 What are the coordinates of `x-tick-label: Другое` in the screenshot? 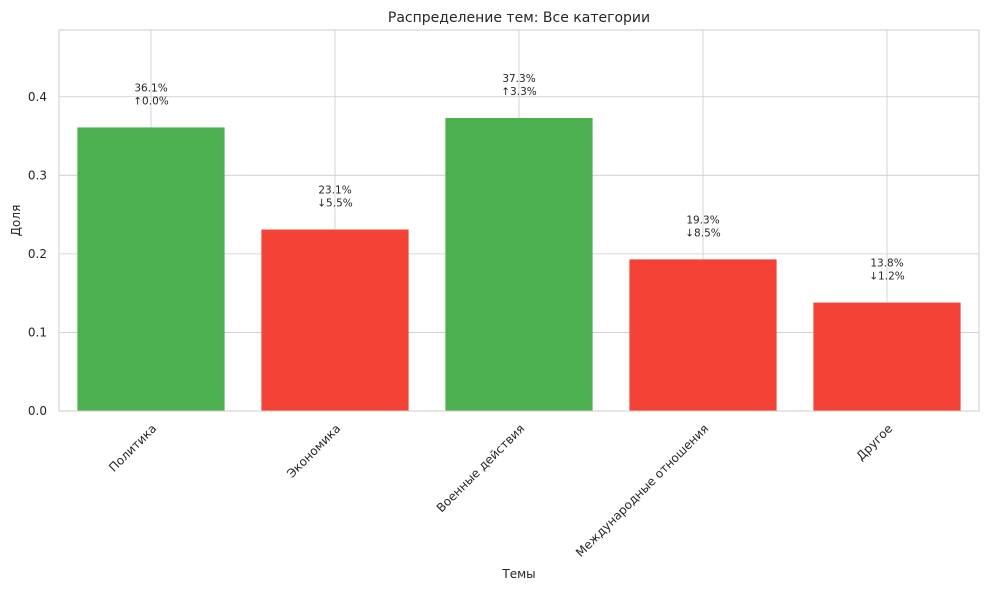 It's located at (875, 442).